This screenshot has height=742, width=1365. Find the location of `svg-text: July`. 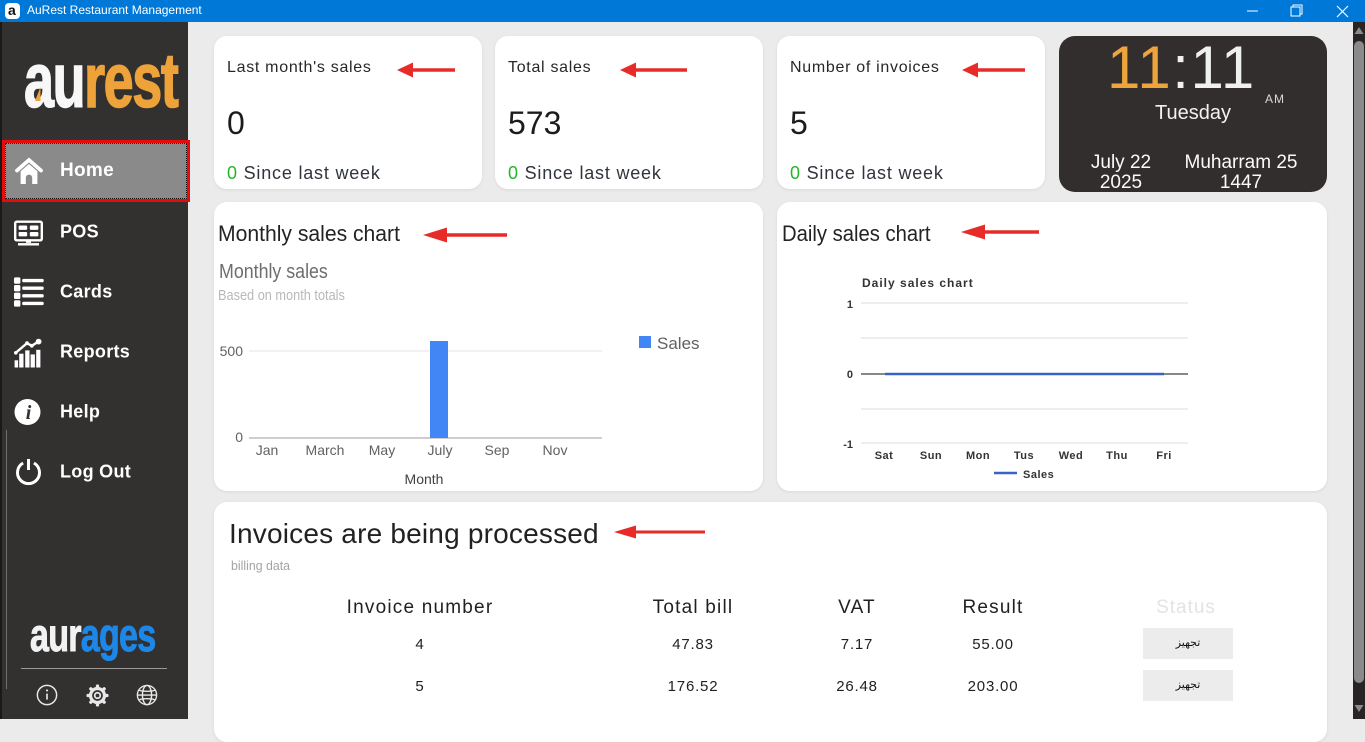

svg-text: July is located at coordinates (440, 450).